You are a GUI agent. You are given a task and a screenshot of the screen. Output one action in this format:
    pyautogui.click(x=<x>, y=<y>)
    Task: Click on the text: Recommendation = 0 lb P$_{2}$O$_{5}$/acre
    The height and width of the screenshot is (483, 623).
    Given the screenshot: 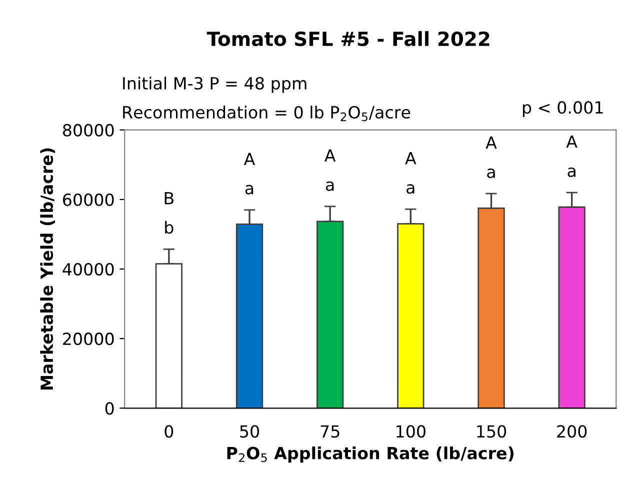 What is the action you would take?
    pyautogui.click(x=266, y=114)
    